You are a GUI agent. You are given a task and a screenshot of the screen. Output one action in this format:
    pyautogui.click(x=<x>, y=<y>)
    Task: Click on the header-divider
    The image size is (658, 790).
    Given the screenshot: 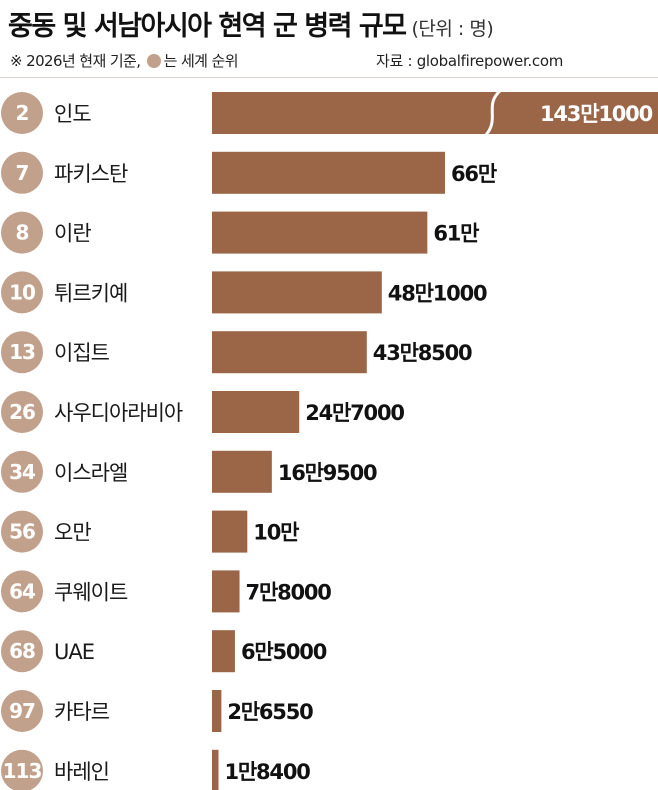 What is the action you would take?
    pyautogui.click(x=329, y=77)
    